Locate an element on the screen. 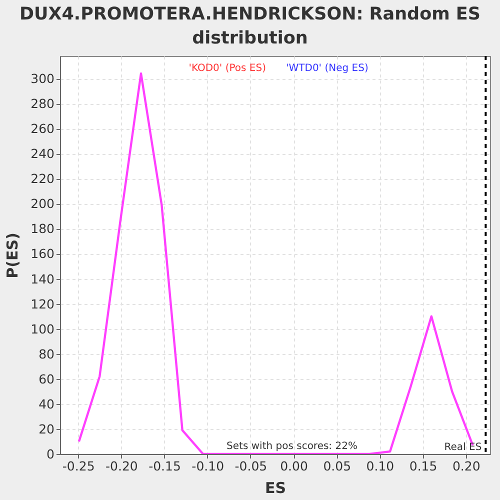  chart-title: DUX4.PROMOTERA.HENDRICKSON: Random ES distribution is located at coordinates (250, 26).